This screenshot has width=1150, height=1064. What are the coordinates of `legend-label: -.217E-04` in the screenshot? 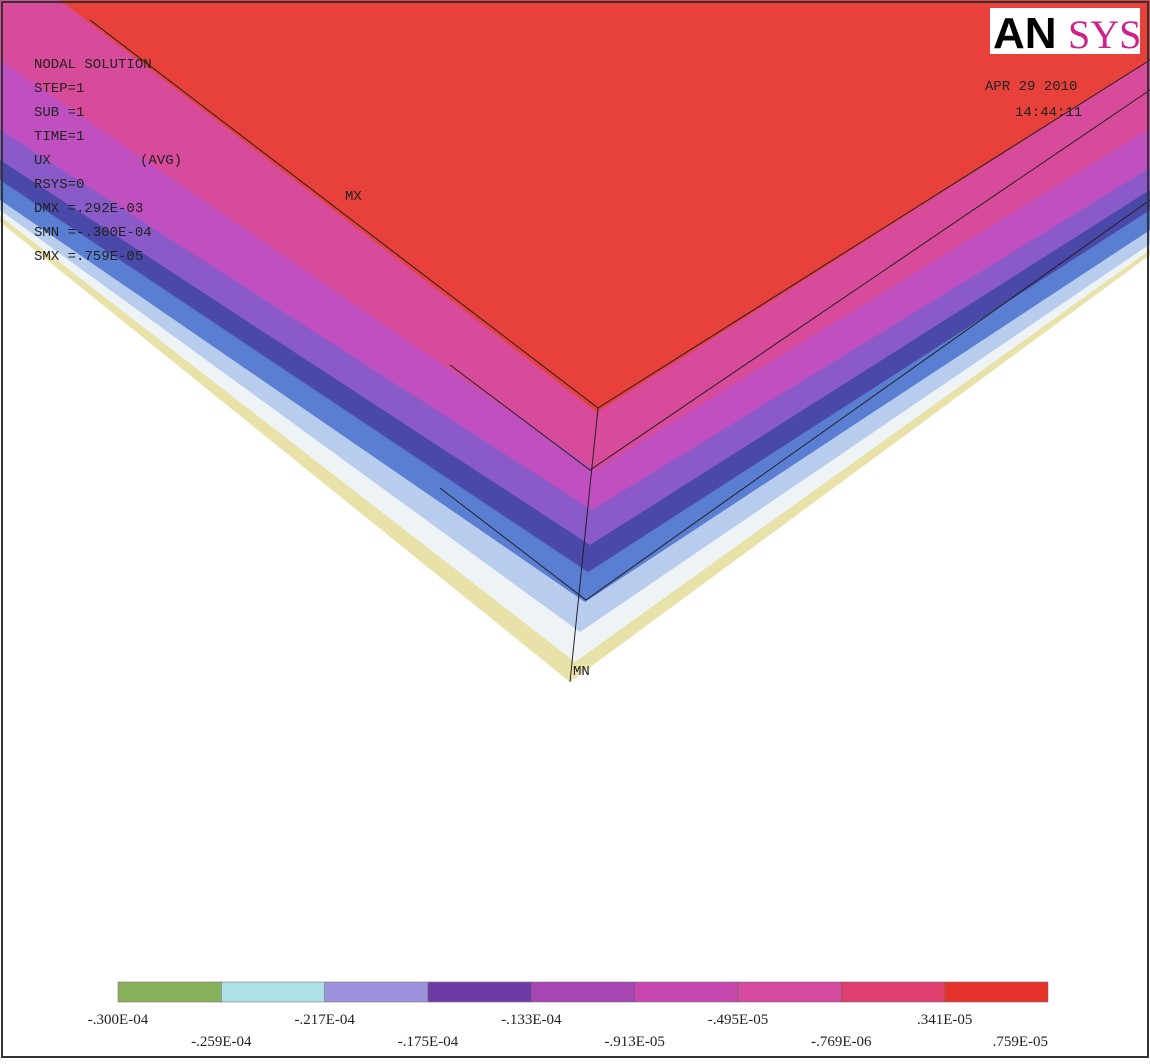 It's located at (324, 1020).